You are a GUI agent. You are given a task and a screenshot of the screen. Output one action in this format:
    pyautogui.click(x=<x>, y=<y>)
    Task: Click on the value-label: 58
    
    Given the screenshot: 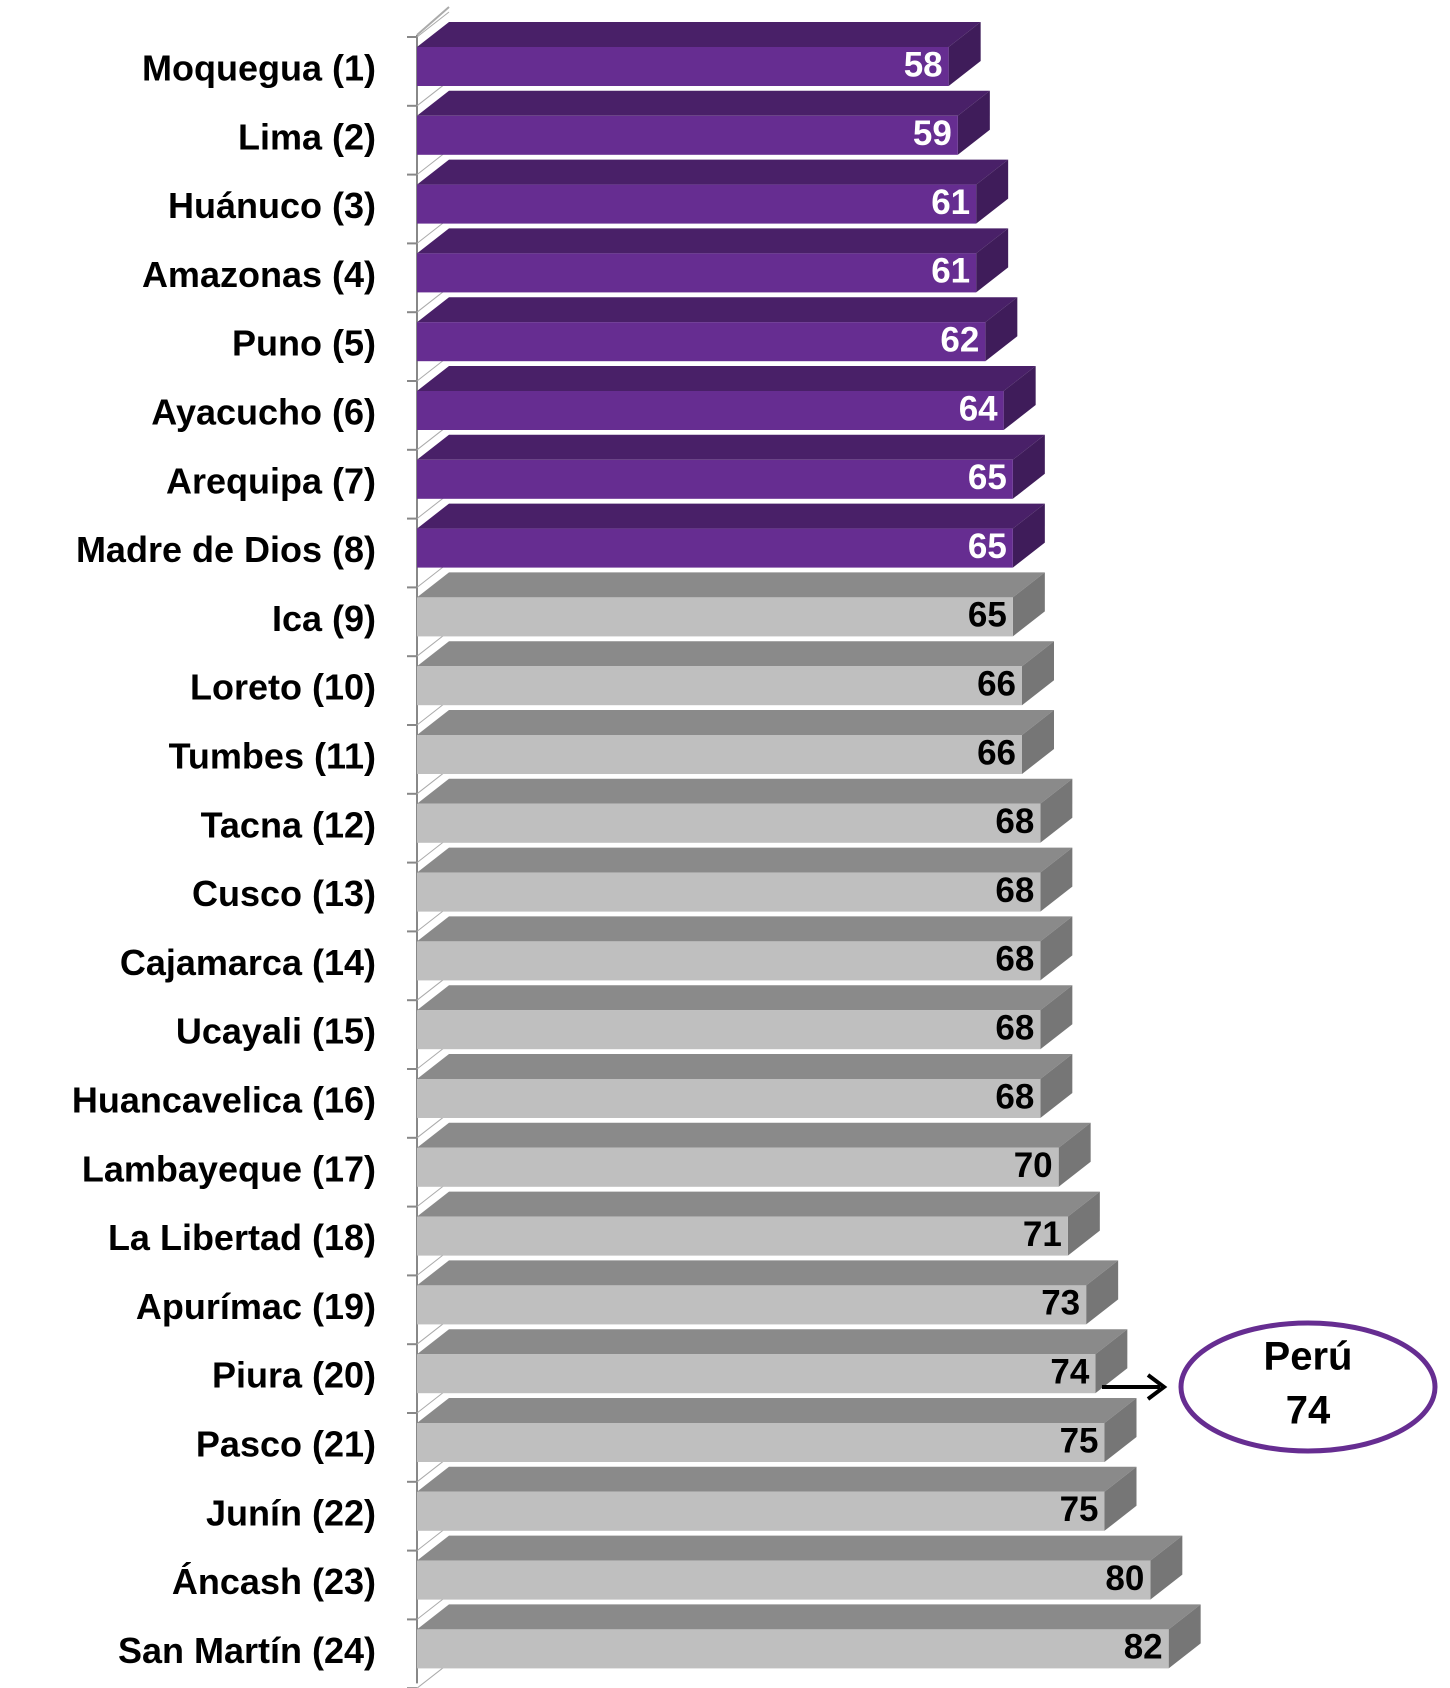 What is the action you would take?
    pyautogui.click(x=923, y=64)
    